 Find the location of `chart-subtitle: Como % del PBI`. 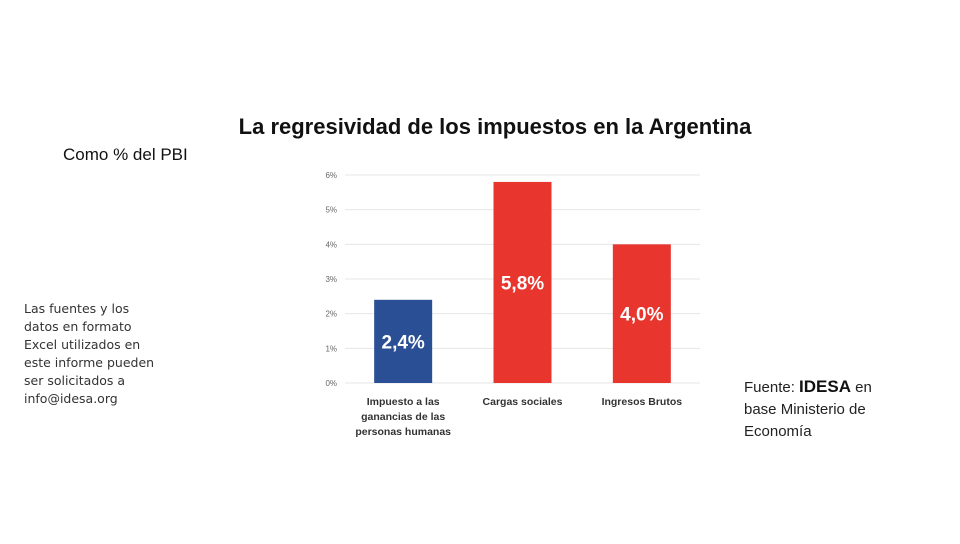

chart-subtitle: Como % del PBI is located at coordinates (125, 154).